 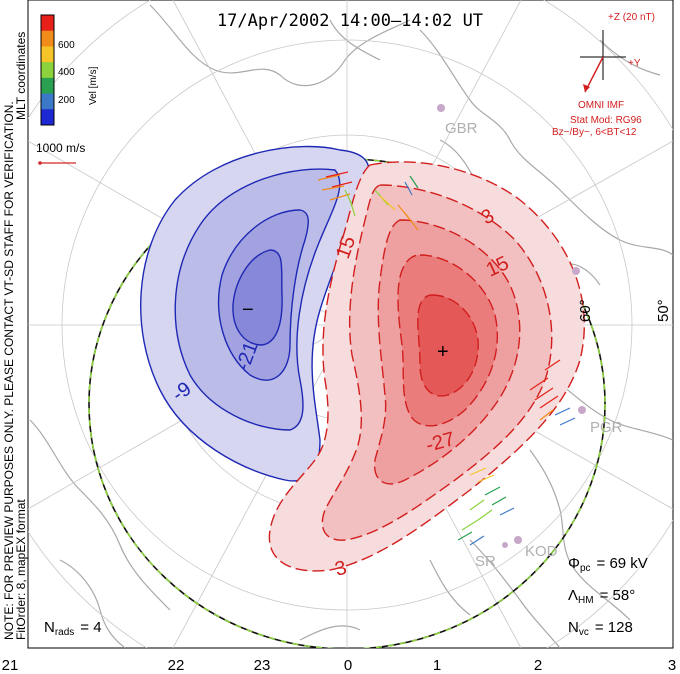 I want to click on lambda-hm-value: = 58°, so click(x=618, y=595).